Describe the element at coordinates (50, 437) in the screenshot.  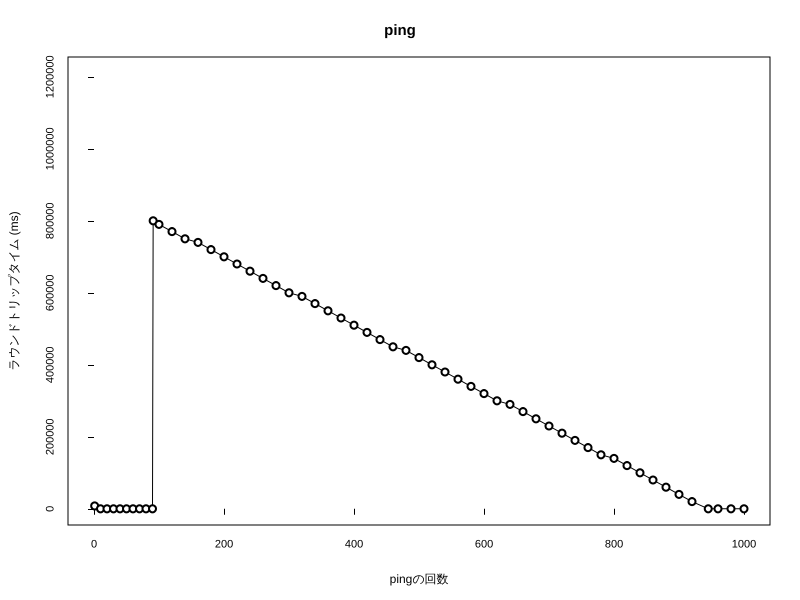
I see `y-tick-label: 200000` at that location.